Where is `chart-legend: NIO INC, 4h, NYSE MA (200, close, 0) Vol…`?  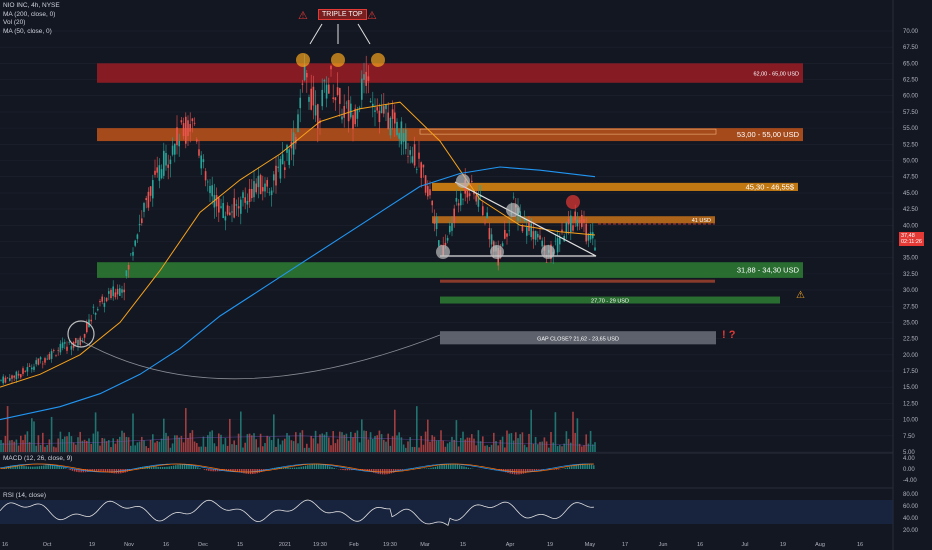 chart-legend: NIO INC, 4h, NYSE MA (200, close, 0) Vol… is located at coordinates (31, 19).